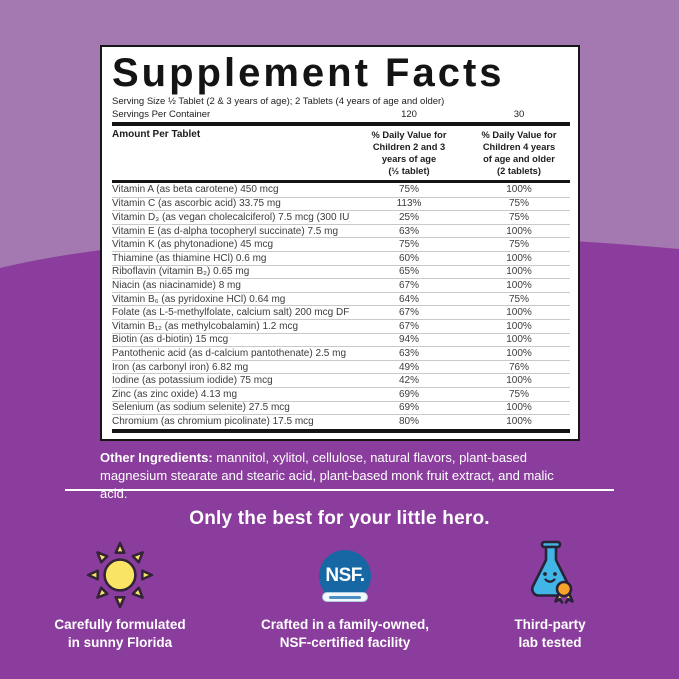  What do you see at coordinates (345, 575) in the screenshot?
I see `nsf-logo-text: NSF.` at bounding box center [345, 575].